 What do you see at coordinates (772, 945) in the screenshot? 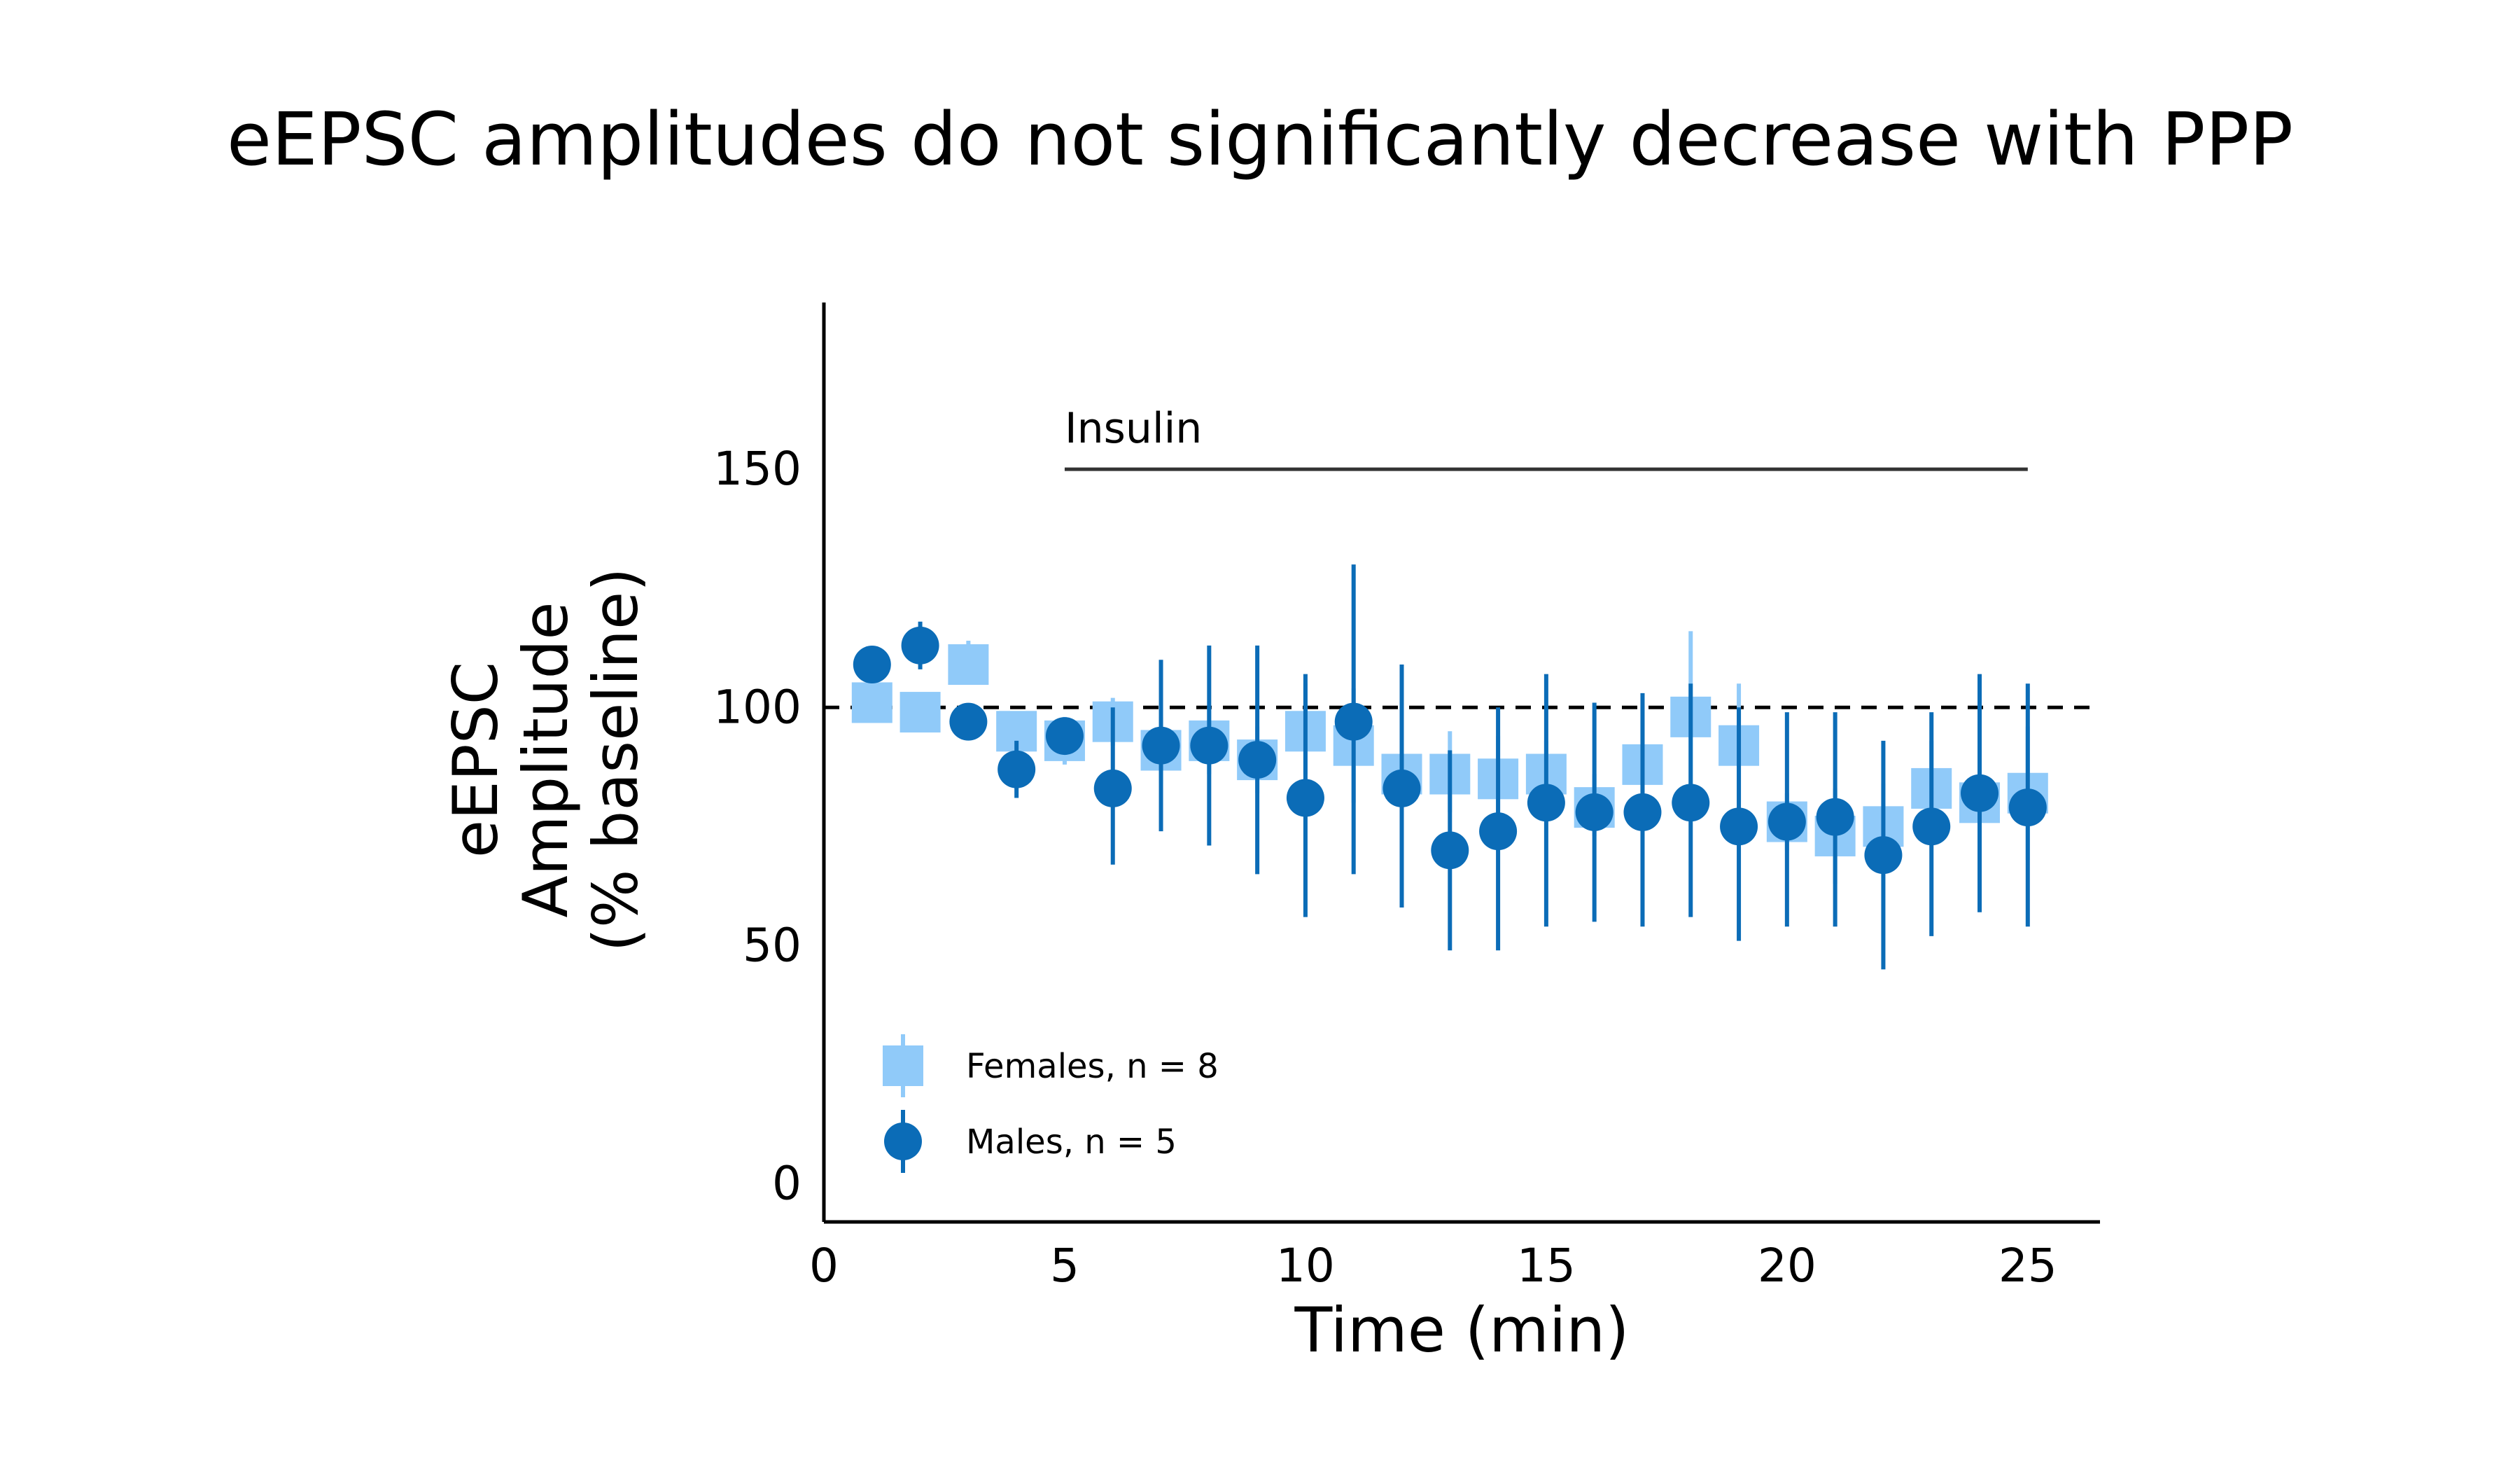
I see `y-tick-label: 50` at bounding box center [772, 945].